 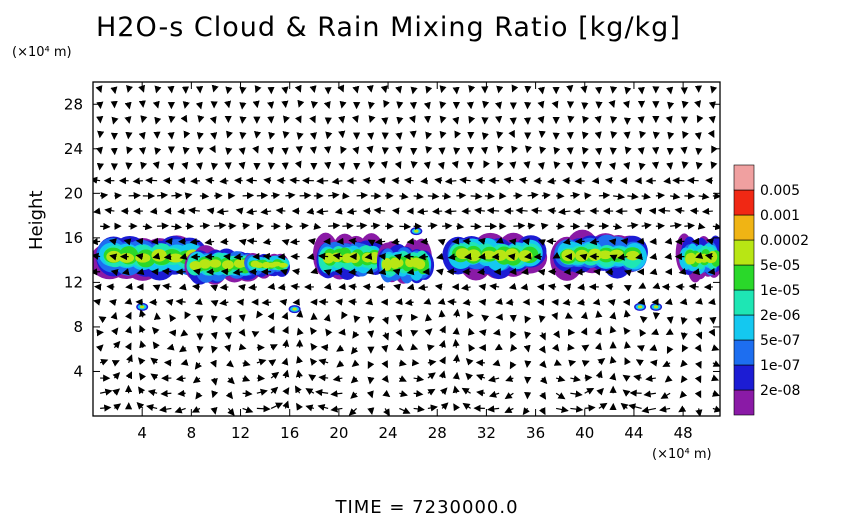 I want to click on x-tick-label: 36, so click(x=535, y=433).